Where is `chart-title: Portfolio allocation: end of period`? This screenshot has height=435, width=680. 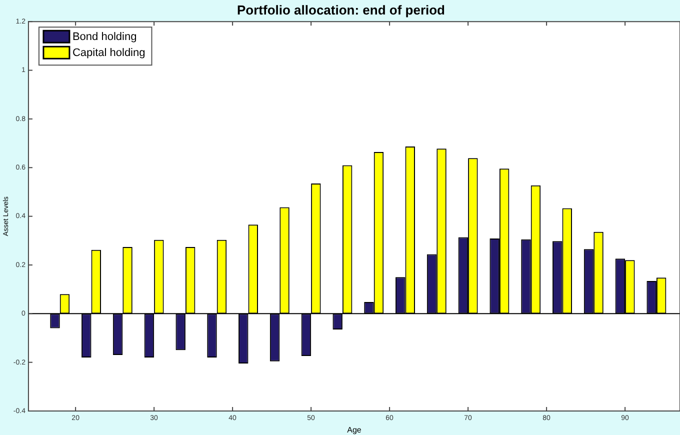
chart-title: Portfolio allocation: end of period is located at coordinates (341, 10).